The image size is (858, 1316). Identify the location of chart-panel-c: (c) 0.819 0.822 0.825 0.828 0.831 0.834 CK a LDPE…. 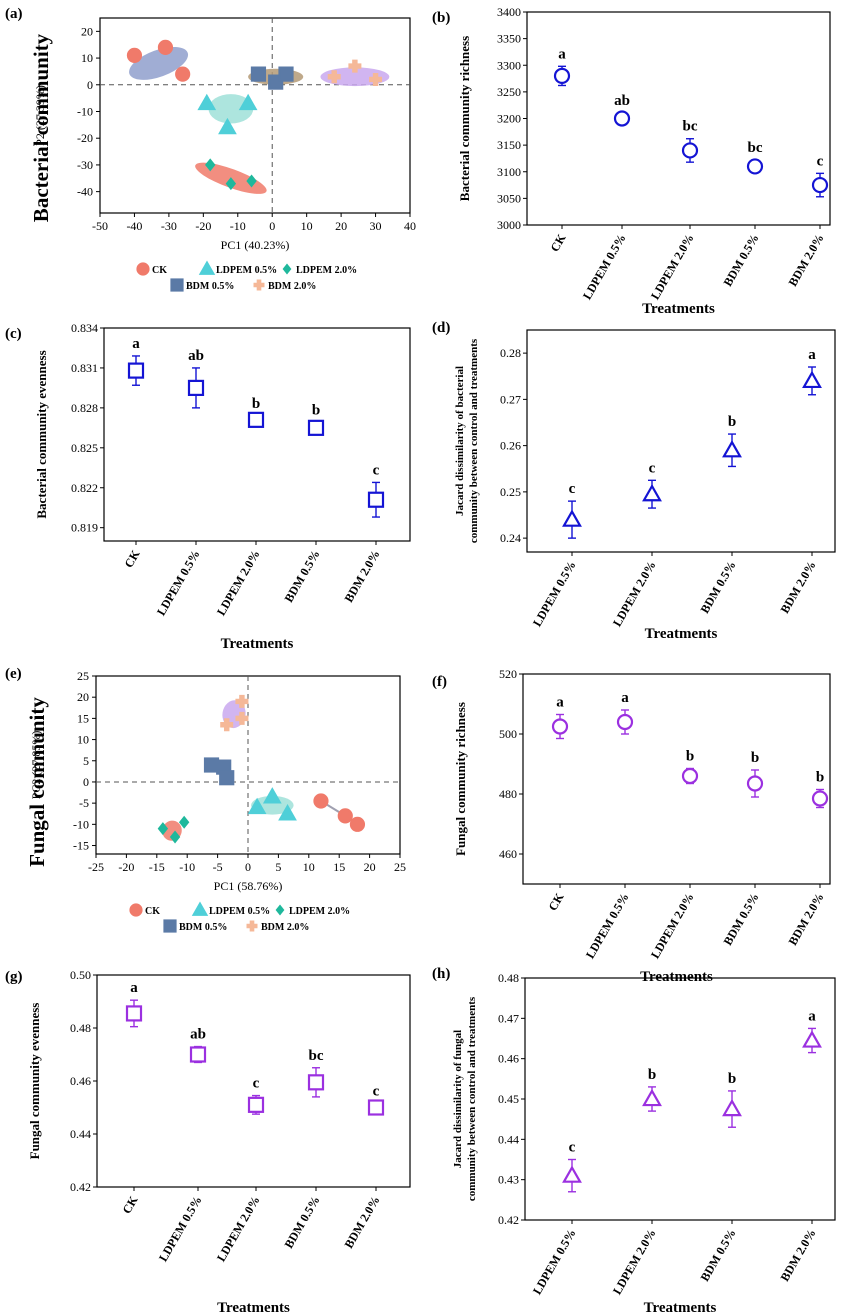
(208, 486).